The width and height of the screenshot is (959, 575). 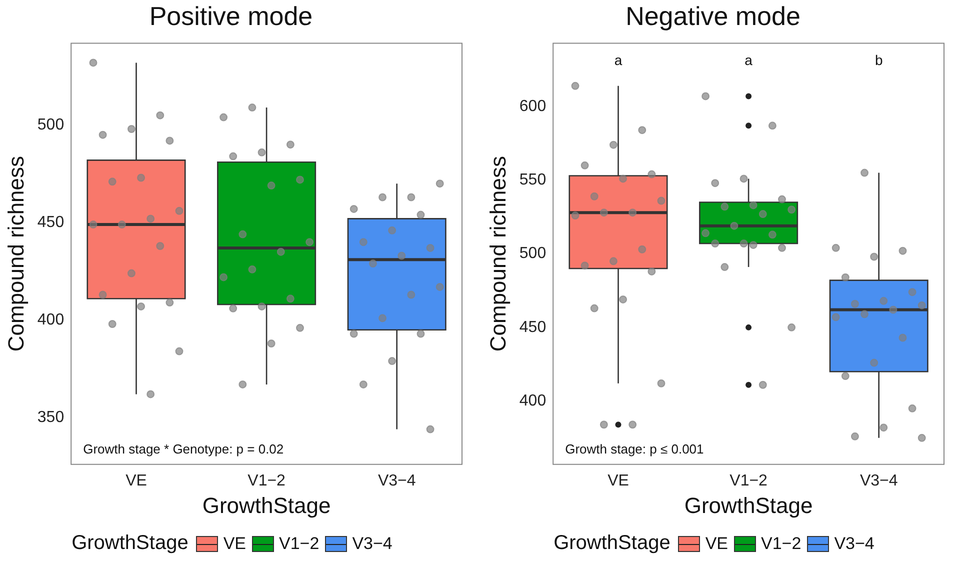 What do you see at coordinates (713, 15) in the screenshot?
I see `chart-title: Negative mode` at bounding box center [713, 15].